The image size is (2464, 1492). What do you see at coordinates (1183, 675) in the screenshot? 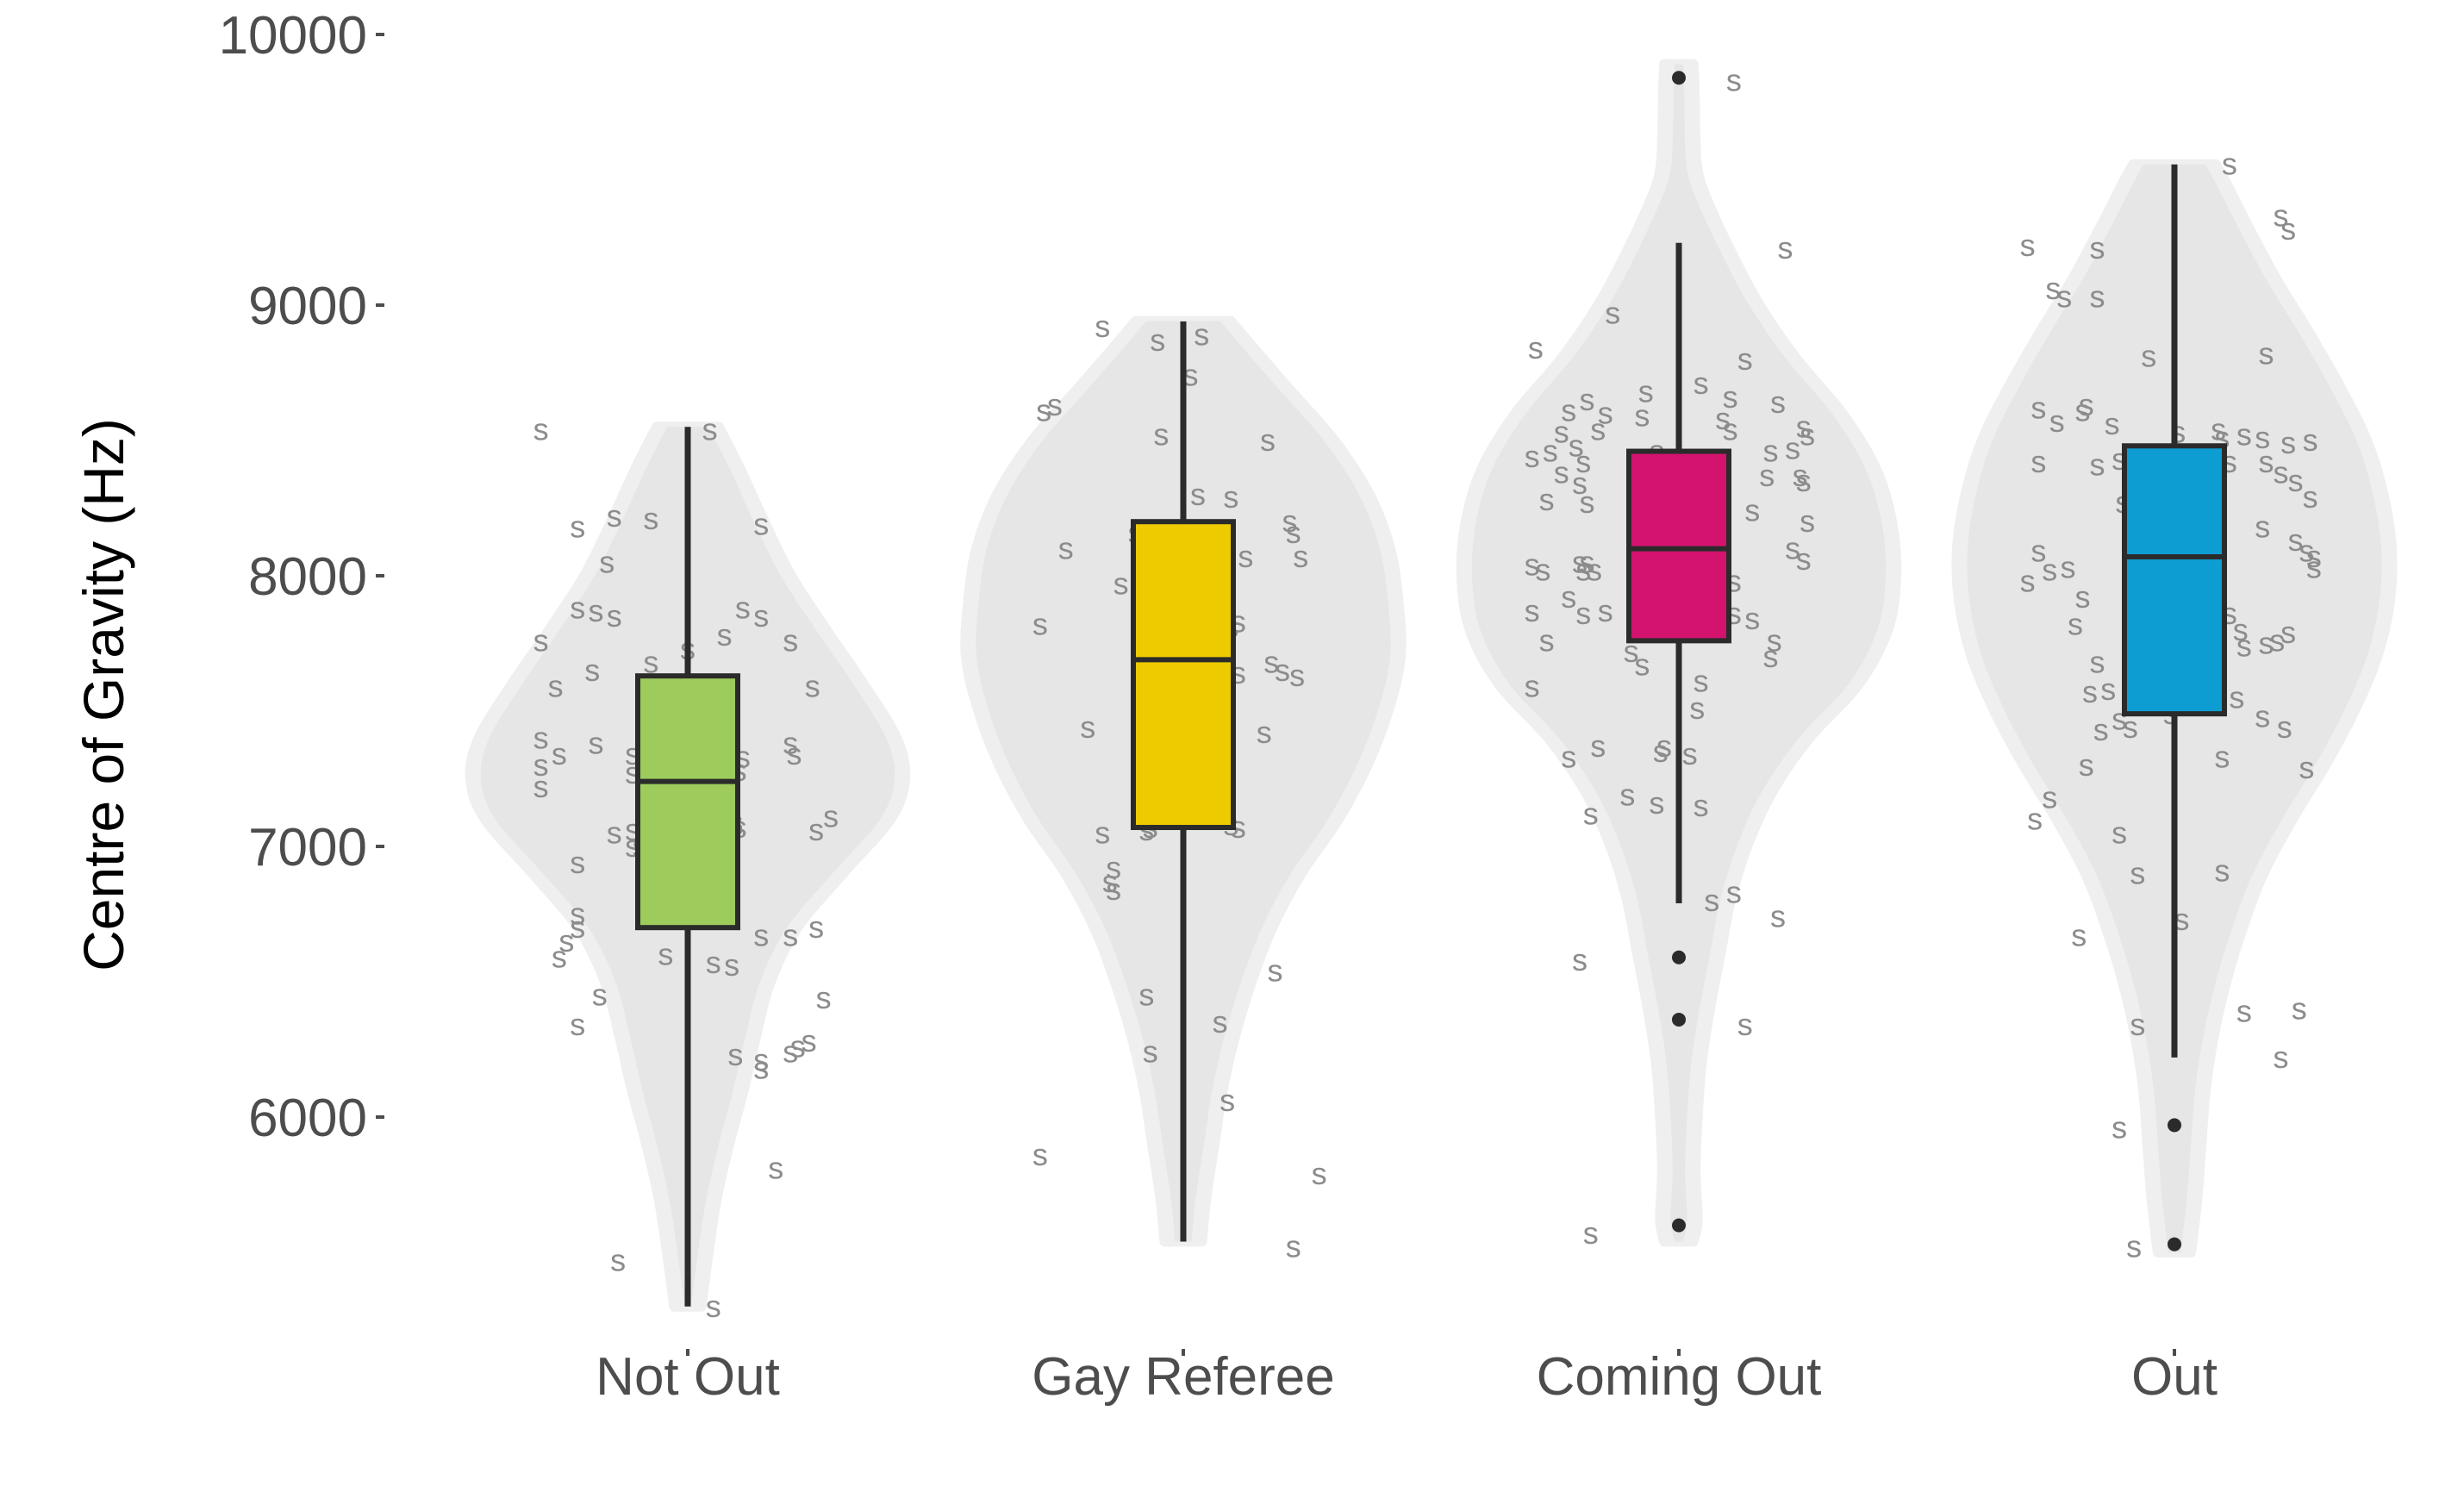
I see `box-gay-referee` at bounding box center [1183, 675].